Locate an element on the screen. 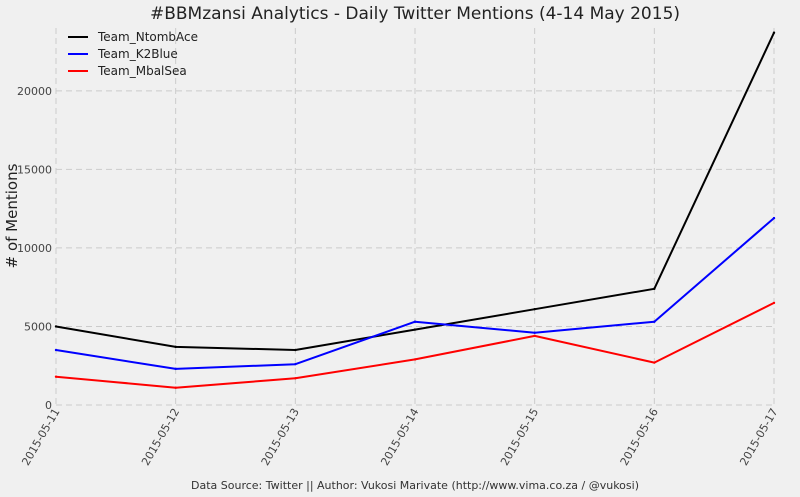 The width and height of the screenshot is (800, 497). legend-label: Team_K2Blue is located at coordinates (137, 54).